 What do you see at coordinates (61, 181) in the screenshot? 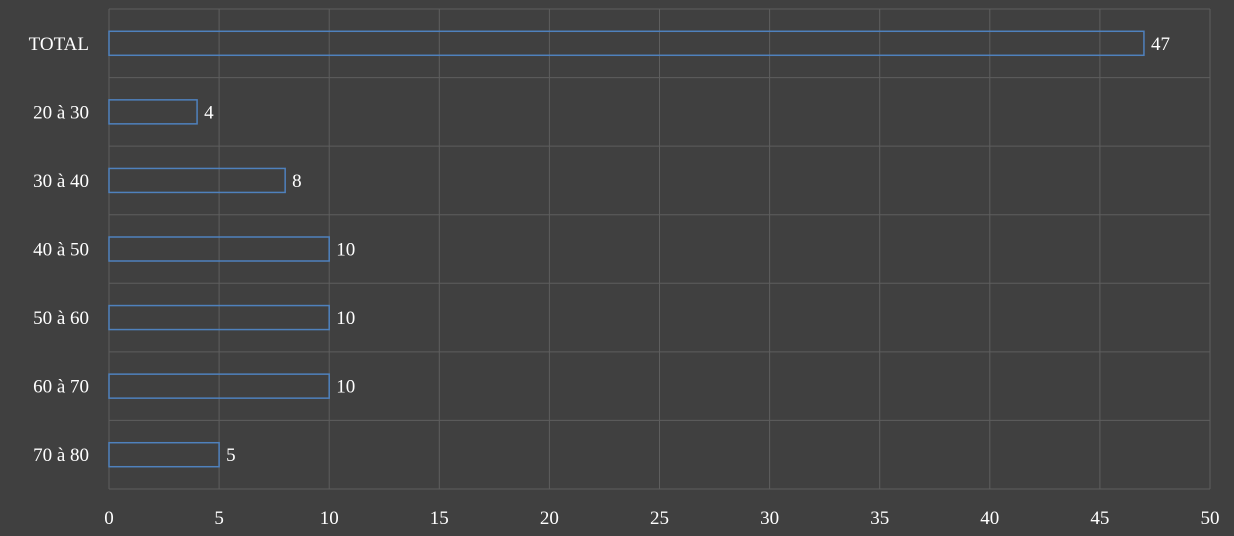
I see `category-label: 30 à 40` at bounding box center [61, 181].